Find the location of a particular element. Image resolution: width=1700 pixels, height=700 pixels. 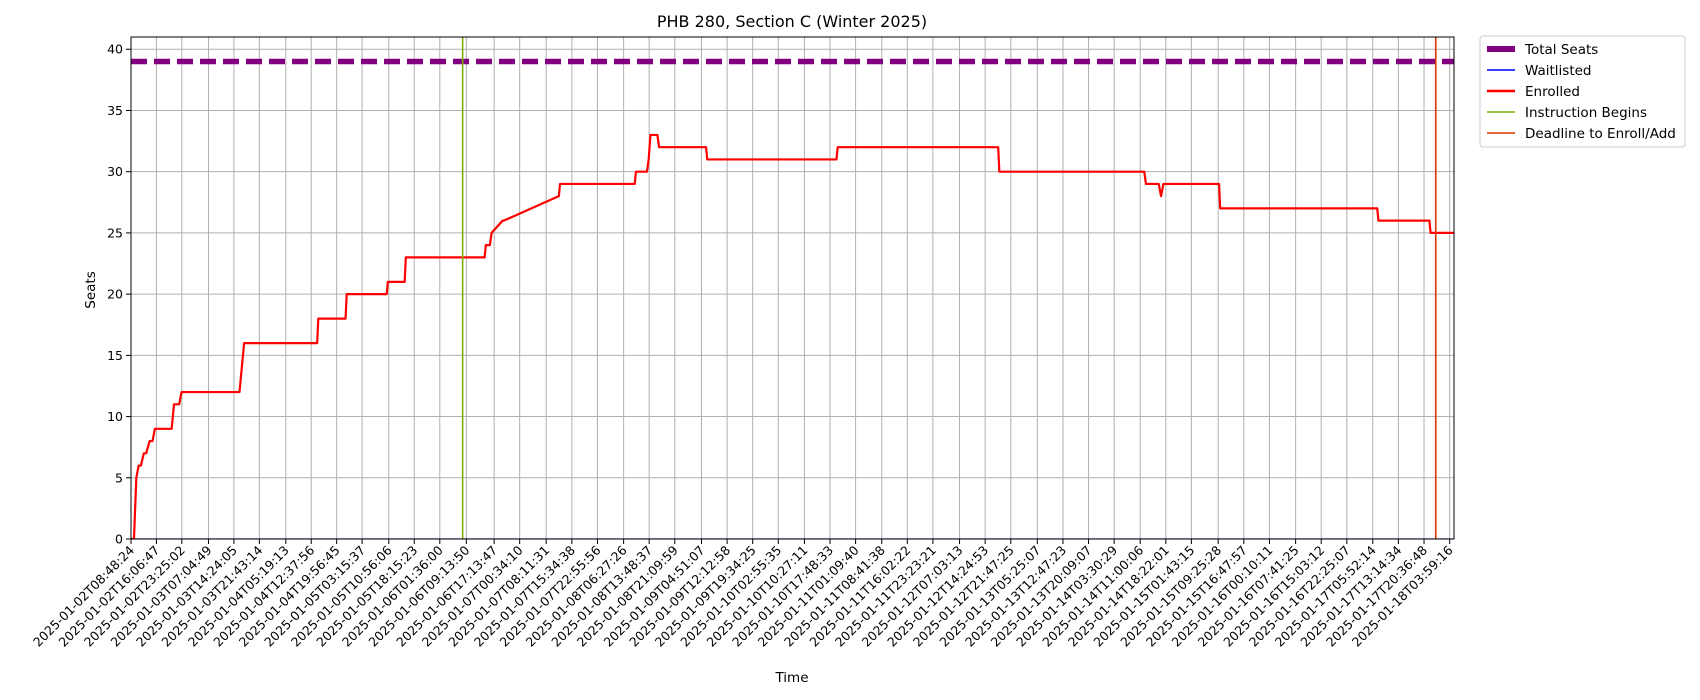

chart-title: PHB 280, Section C (Winter 2025) is located at coordinates (792, 21).